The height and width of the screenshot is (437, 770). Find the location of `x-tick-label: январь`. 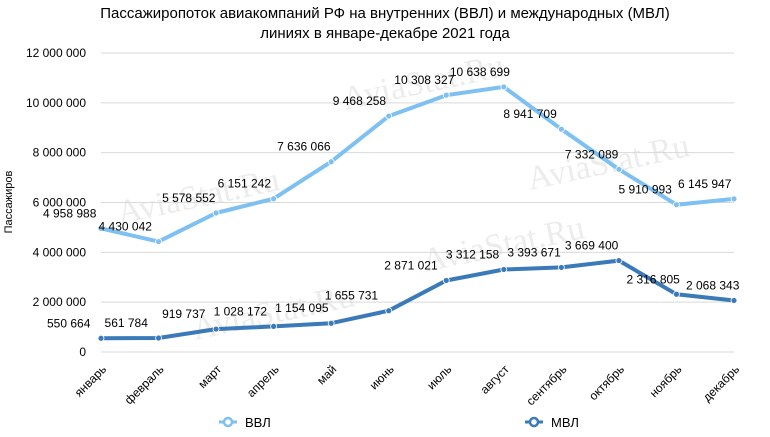

x-tick-label: январь is located at coordinates (90, 380).